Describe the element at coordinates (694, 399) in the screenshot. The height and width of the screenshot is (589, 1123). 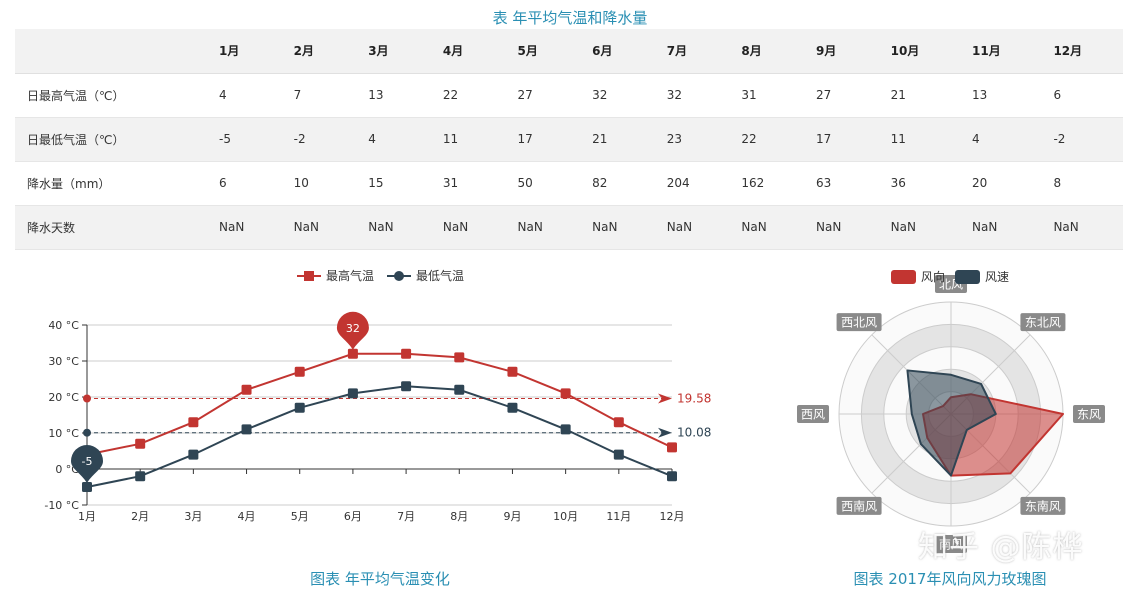
I see `markline-label: 19.58` at that location.